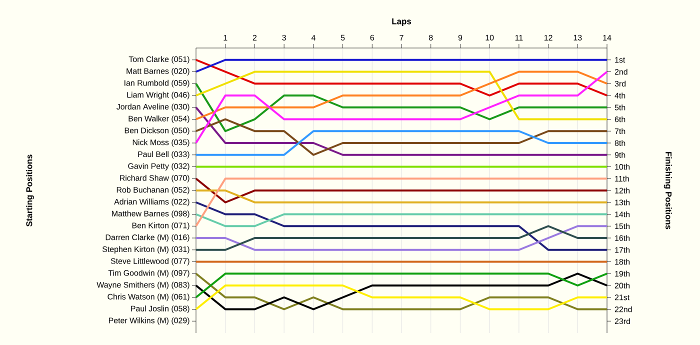  I want to click on y2-axis-title: Finishing Positions, so click(668, 191).